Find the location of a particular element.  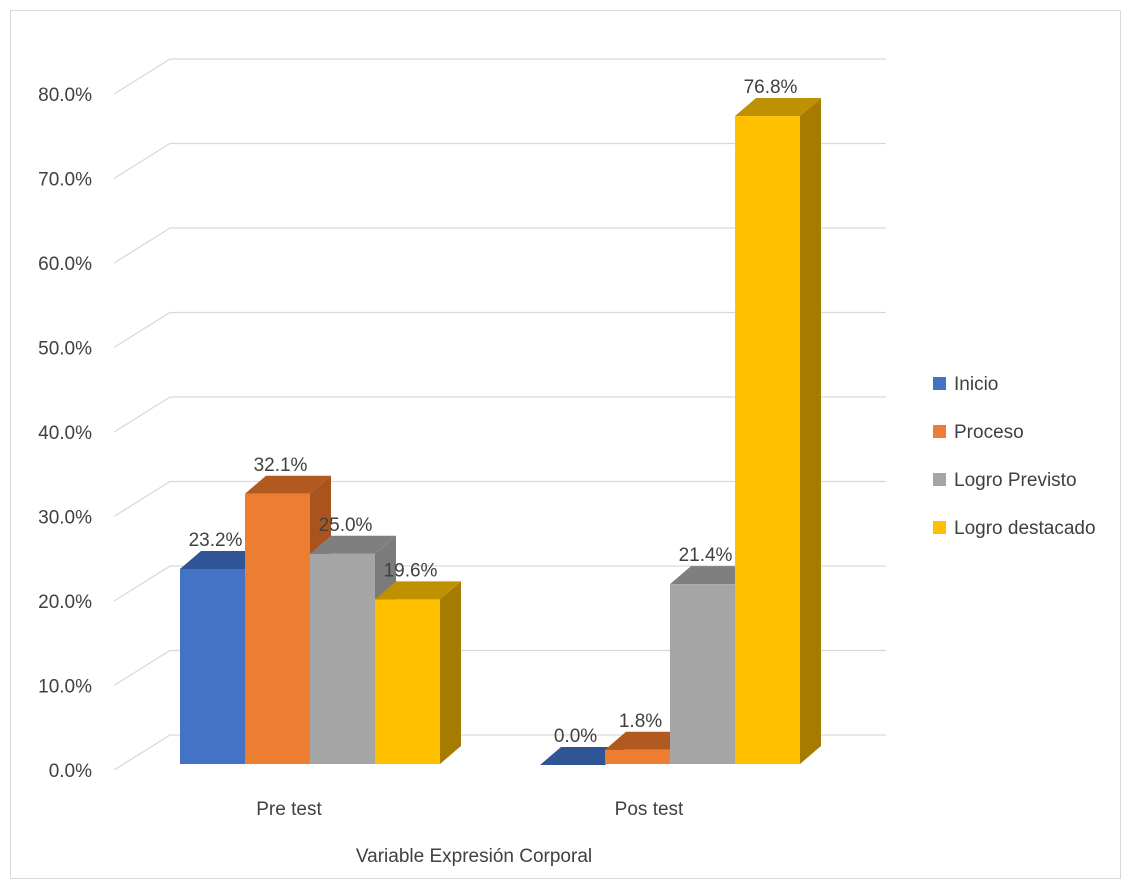

legend-item: Logro destacado is located at coordinates (1014, 528).